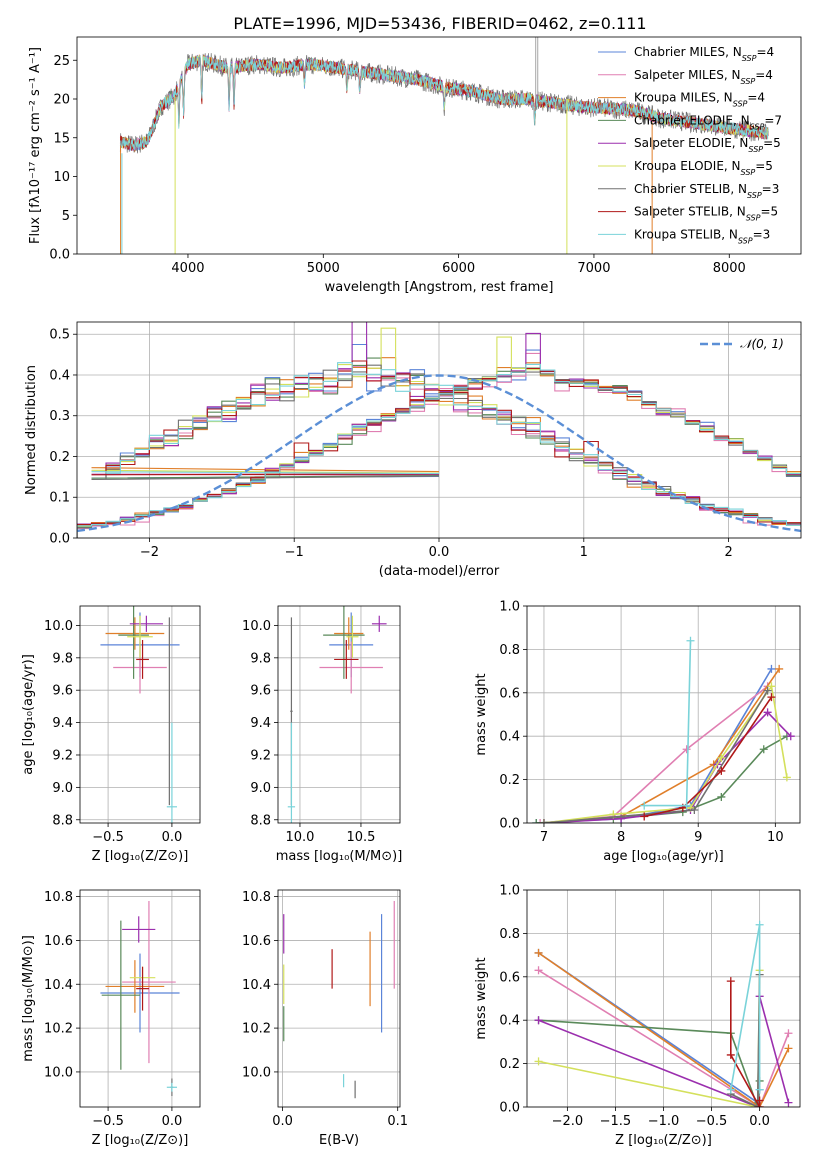 The image size is (819, 1170). I want to click on spectrum-ytick-label: 5, so click(66, 216).